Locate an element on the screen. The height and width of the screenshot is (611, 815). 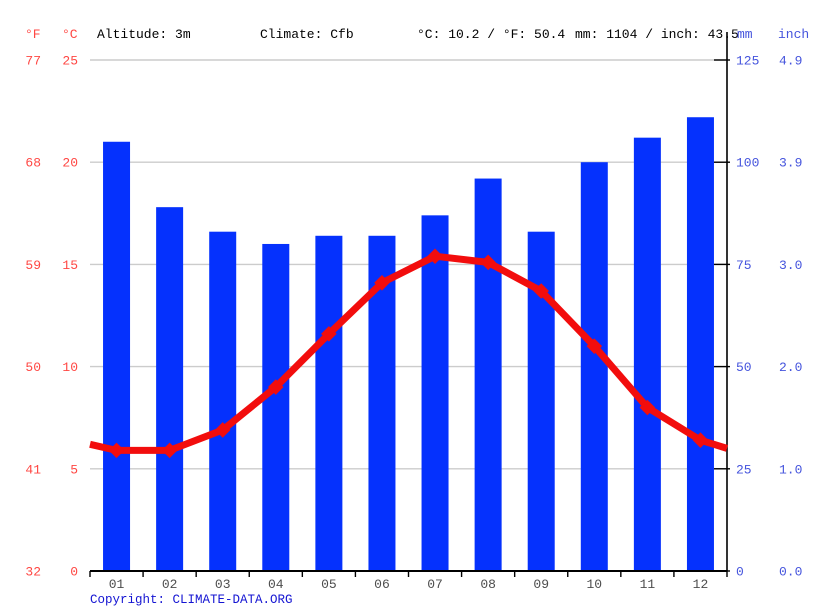
celsius-tick-label: 0 is located at coordinates (74, 572).